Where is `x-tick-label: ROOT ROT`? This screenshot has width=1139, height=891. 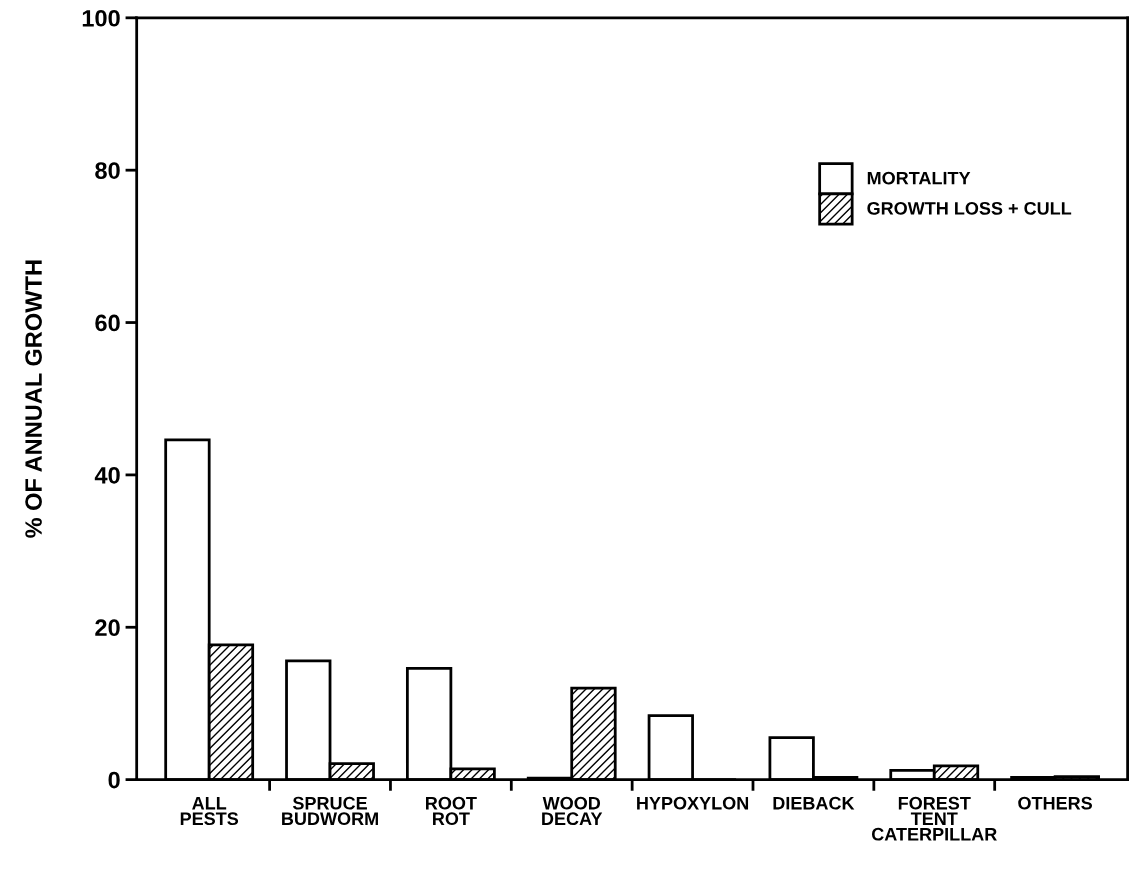 x-tick-label: ROOT ROT is located at coordinates (451, 811).